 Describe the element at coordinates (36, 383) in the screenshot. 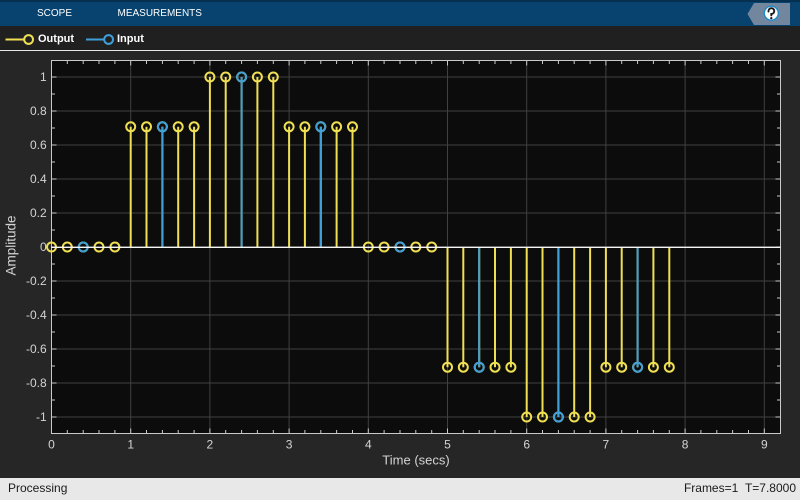

I see `svg-text: -0.8` at that location.